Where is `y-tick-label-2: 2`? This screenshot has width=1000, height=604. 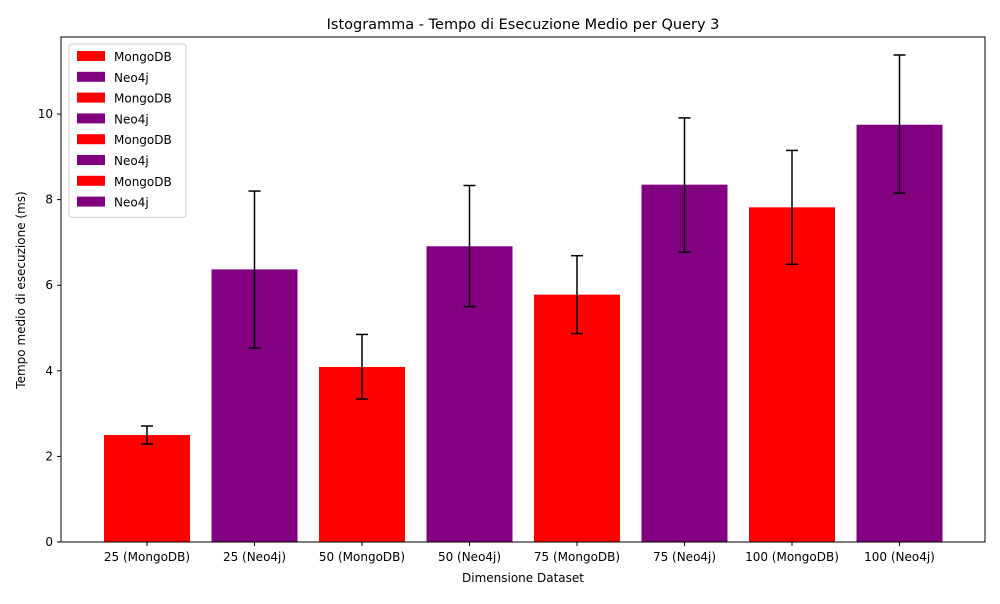 y-tick-label-2: 2 is located at coordinates (49, 456).